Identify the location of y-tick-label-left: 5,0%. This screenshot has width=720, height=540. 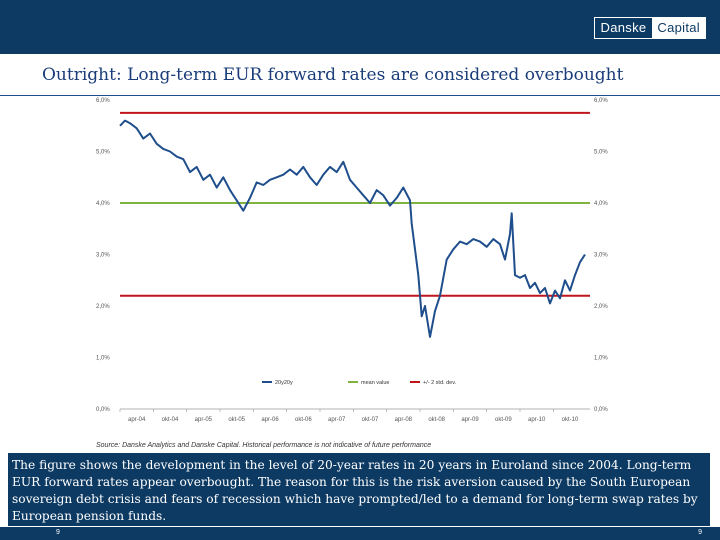
(103, 153).